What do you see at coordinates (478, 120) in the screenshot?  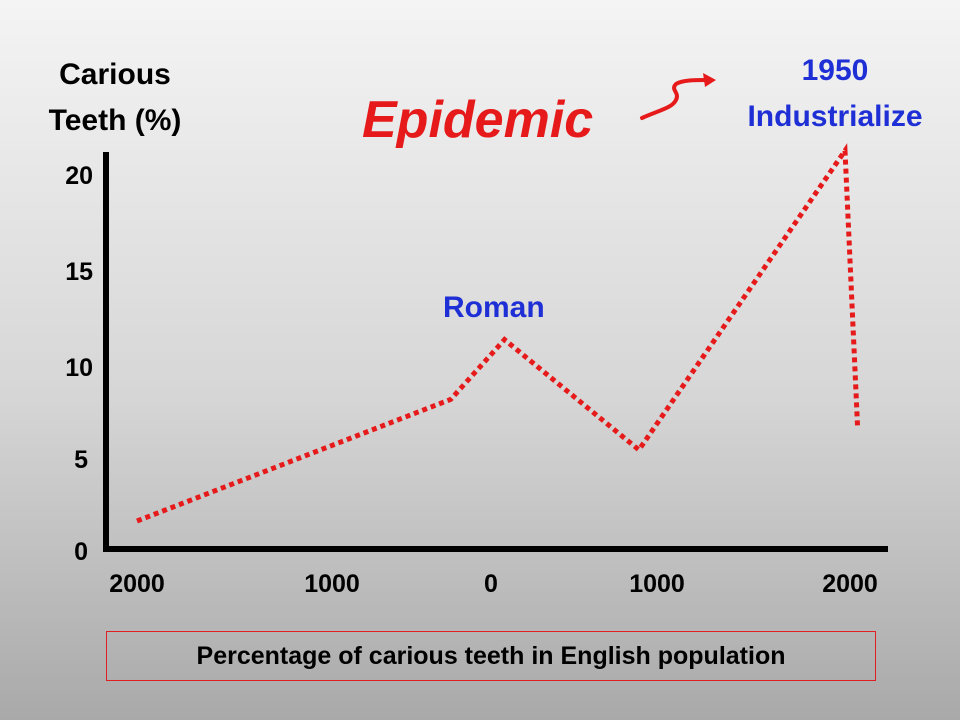 I see `epidemic-annotation: Epidemic` at bounding box center [478, 120].